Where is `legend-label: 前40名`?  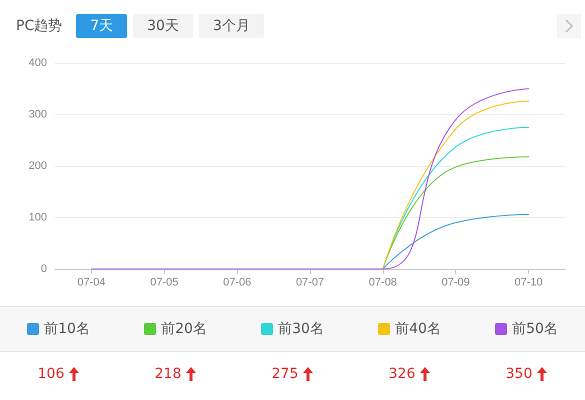
legend-label: 前40名 is located at coordinates (418, 329).